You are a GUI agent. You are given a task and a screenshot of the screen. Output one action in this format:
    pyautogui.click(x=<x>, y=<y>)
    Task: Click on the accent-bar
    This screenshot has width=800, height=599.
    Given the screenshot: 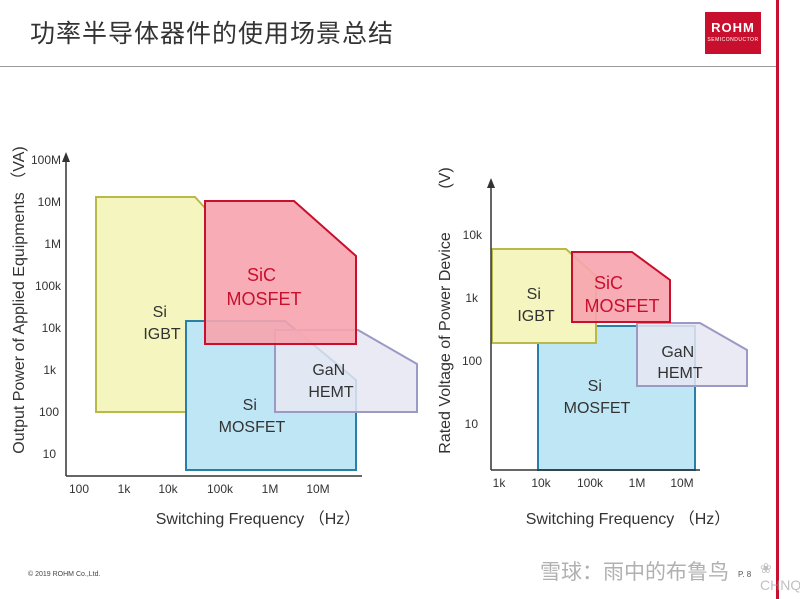 What is the action you would take?
    pyautogui.click(x=777, y=299)
    